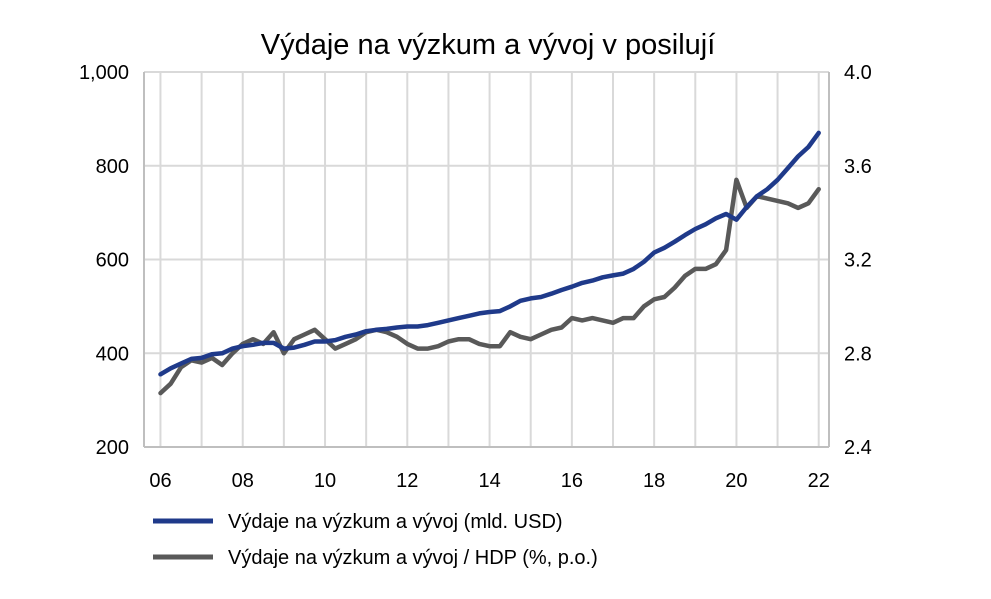 The image size is (991, 599). I want to click on y2-tick-label: 4.0, so click(858, 73).